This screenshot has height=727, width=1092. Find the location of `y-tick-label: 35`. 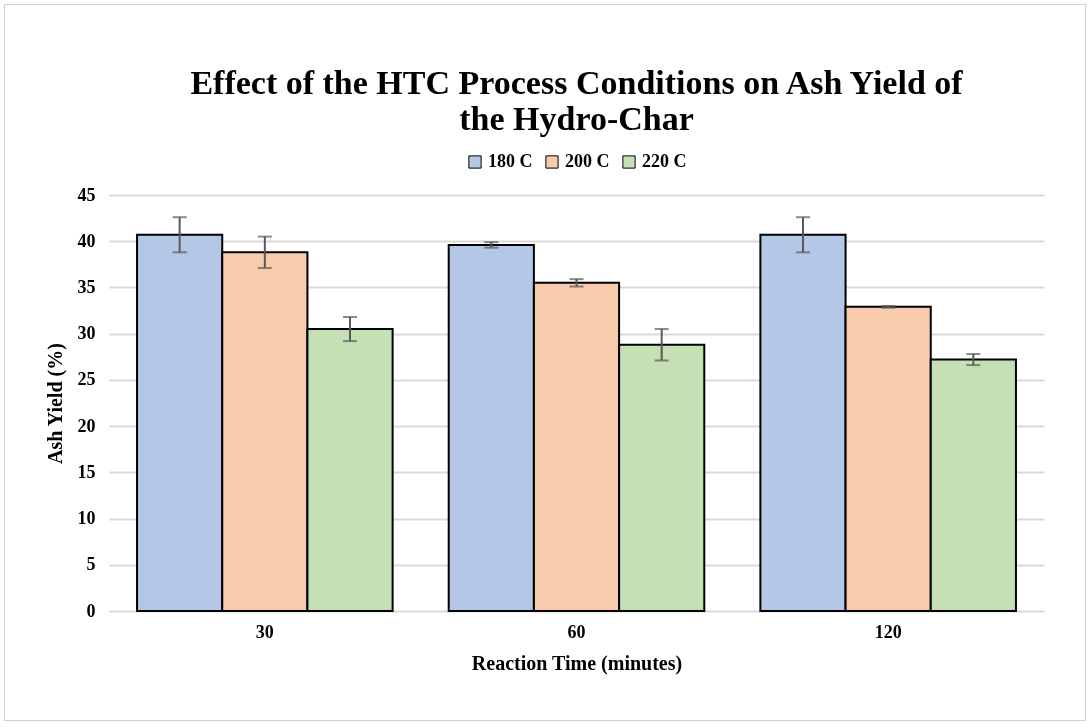

y-tick-label: 35 is located at coordinates (86, 286).